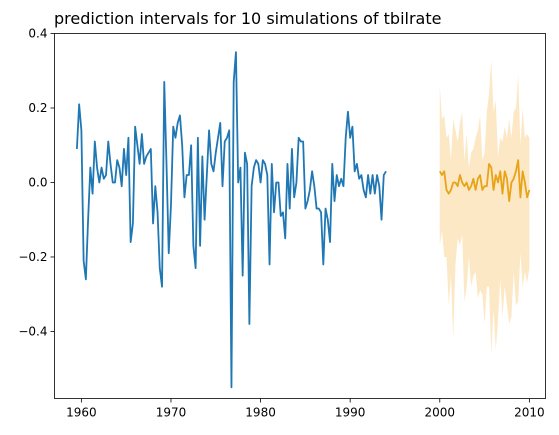  Describe the element at coordinates (350, 413) in the screenshot. I see `x-tick-label: 1990` at that location.